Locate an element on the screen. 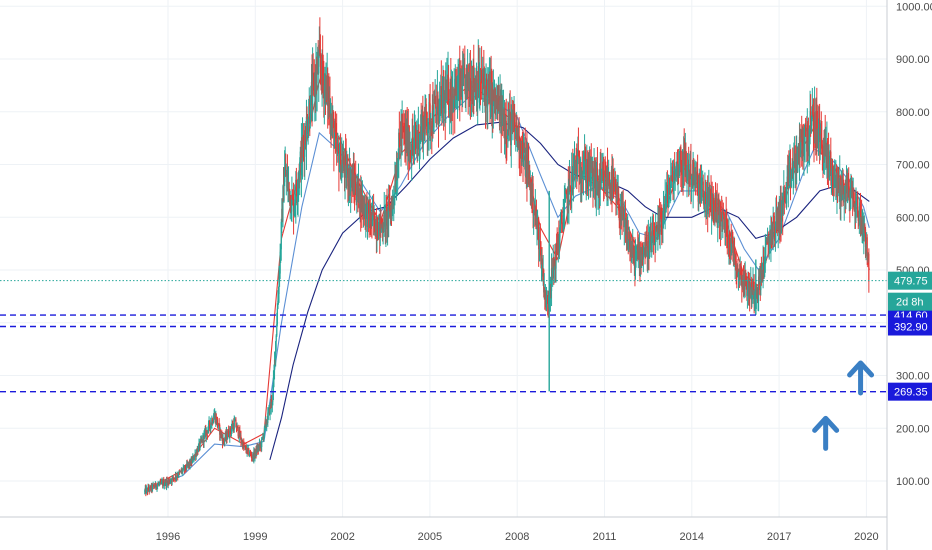 This screenshot has width=932, height=550. x-tick-label: 2005 is located at coordinates (430, 537).